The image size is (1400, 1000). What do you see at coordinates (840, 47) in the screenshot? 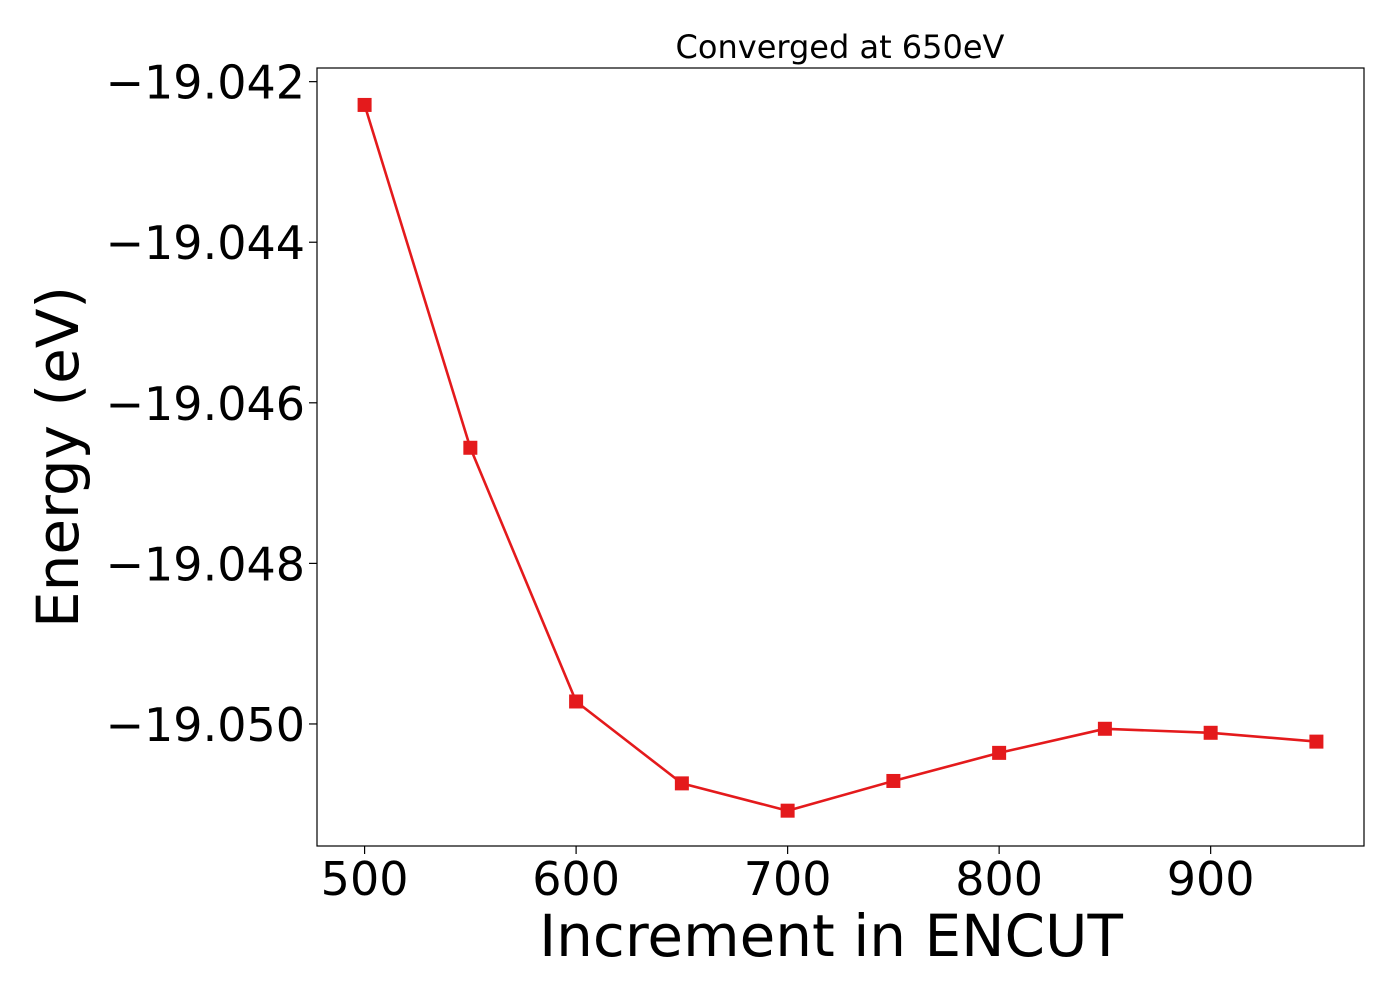
I see `chart-title: Converged at 650eV` at bounding box center [840, 47].